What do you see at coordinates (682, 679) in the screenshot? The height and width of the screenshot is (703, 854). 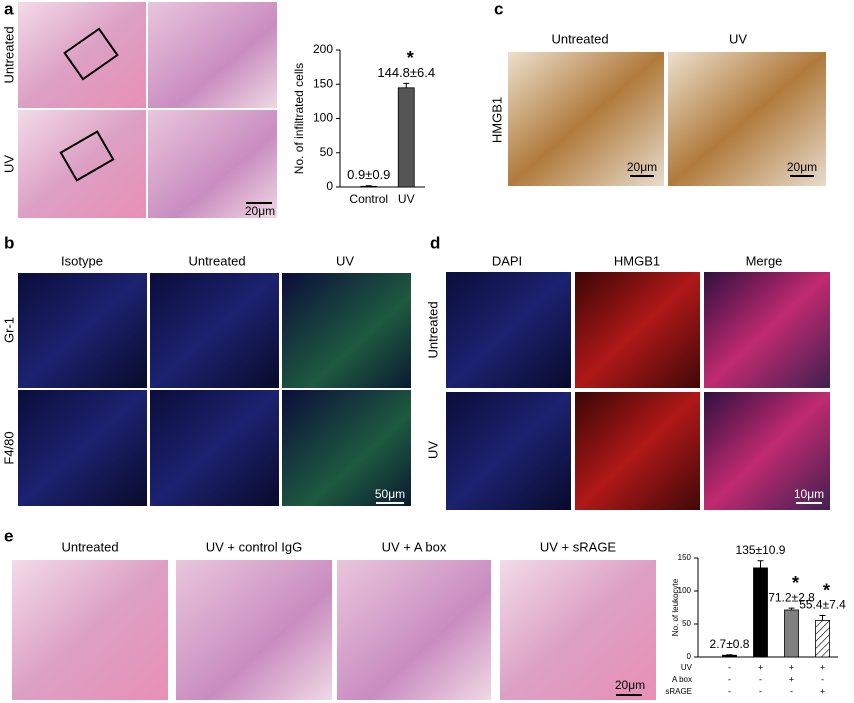 I see `treatment-name: A box` at bounding box center [682, 679].